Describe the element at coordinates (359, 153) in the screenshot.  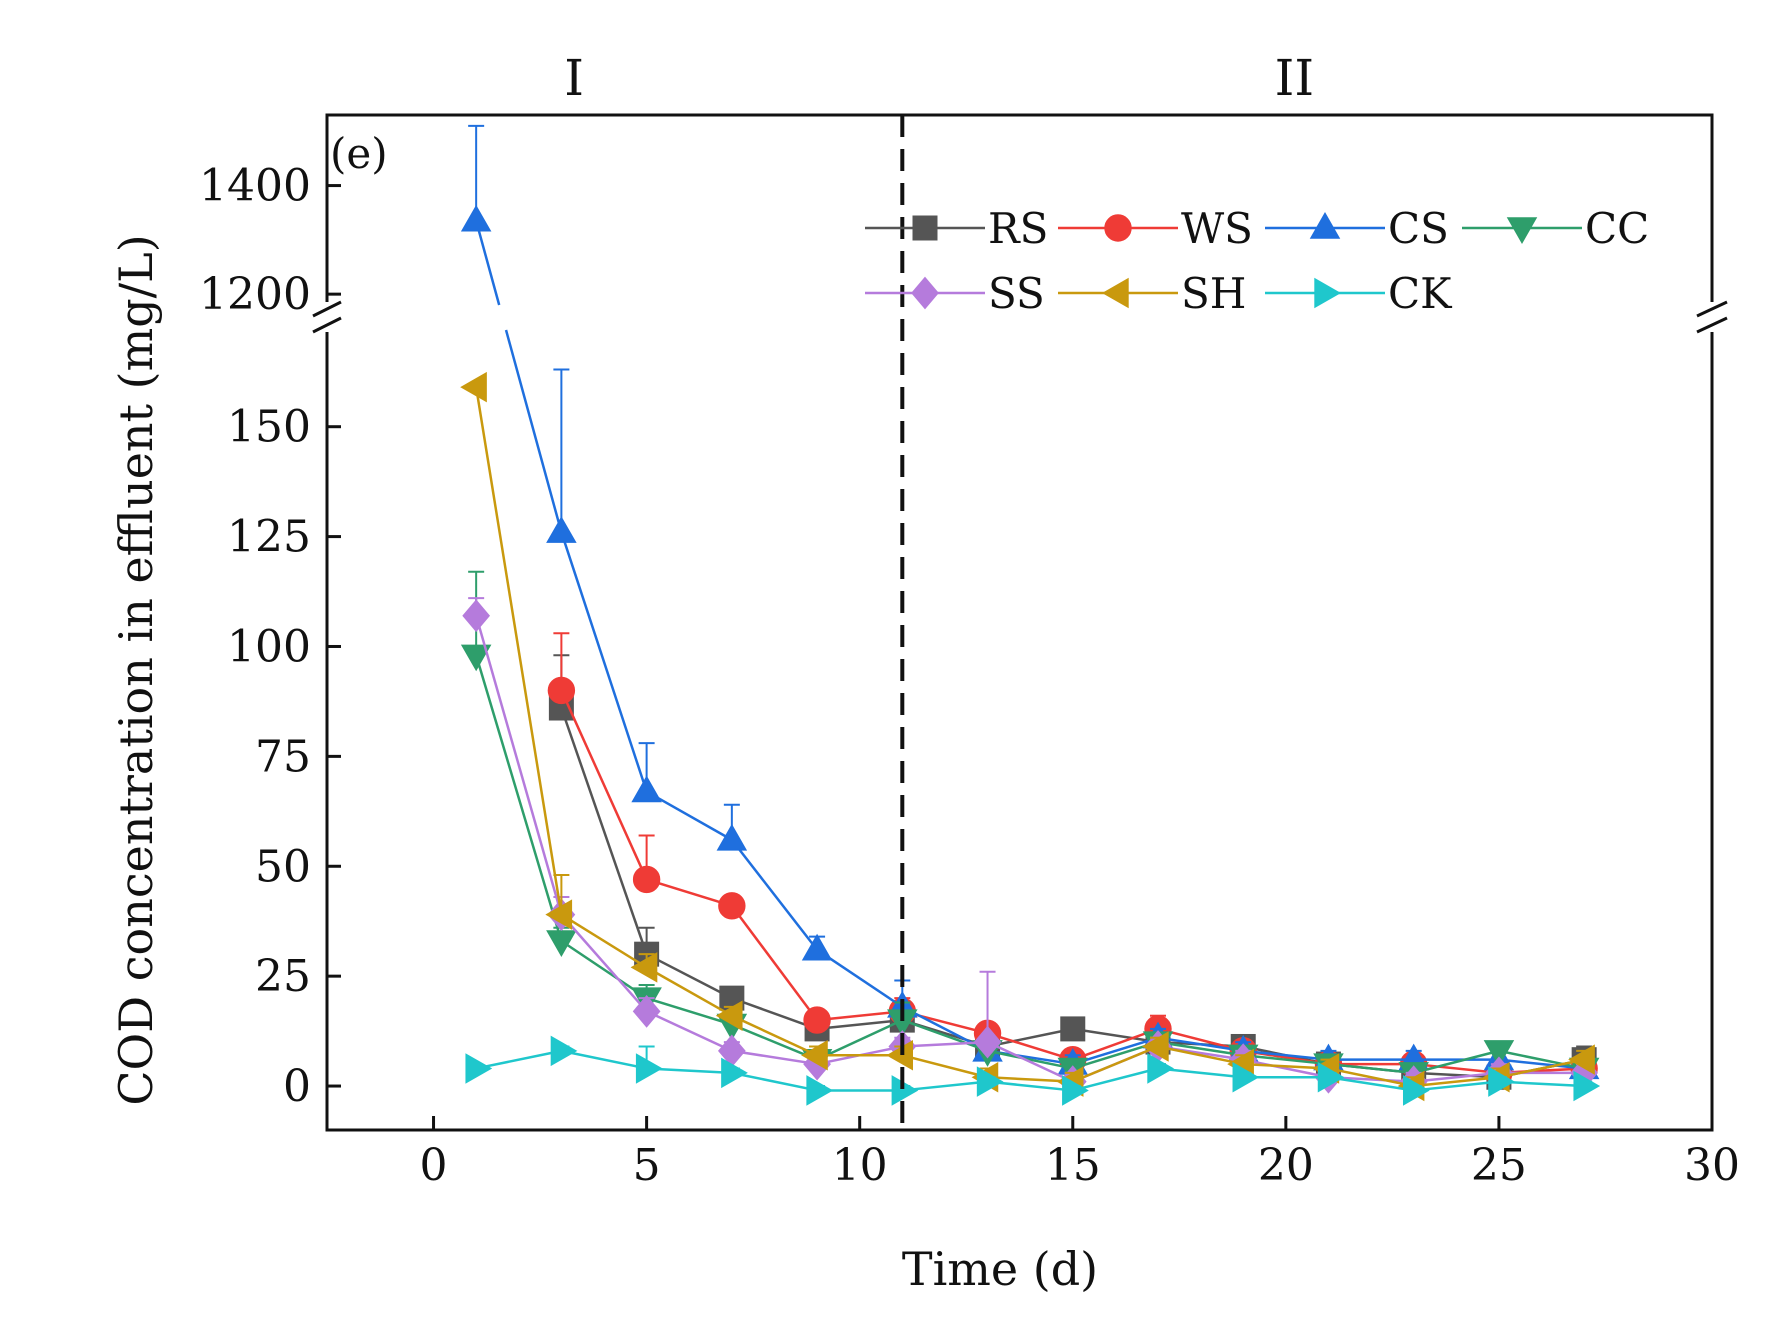
I see `panel-label: (e)` at that location.